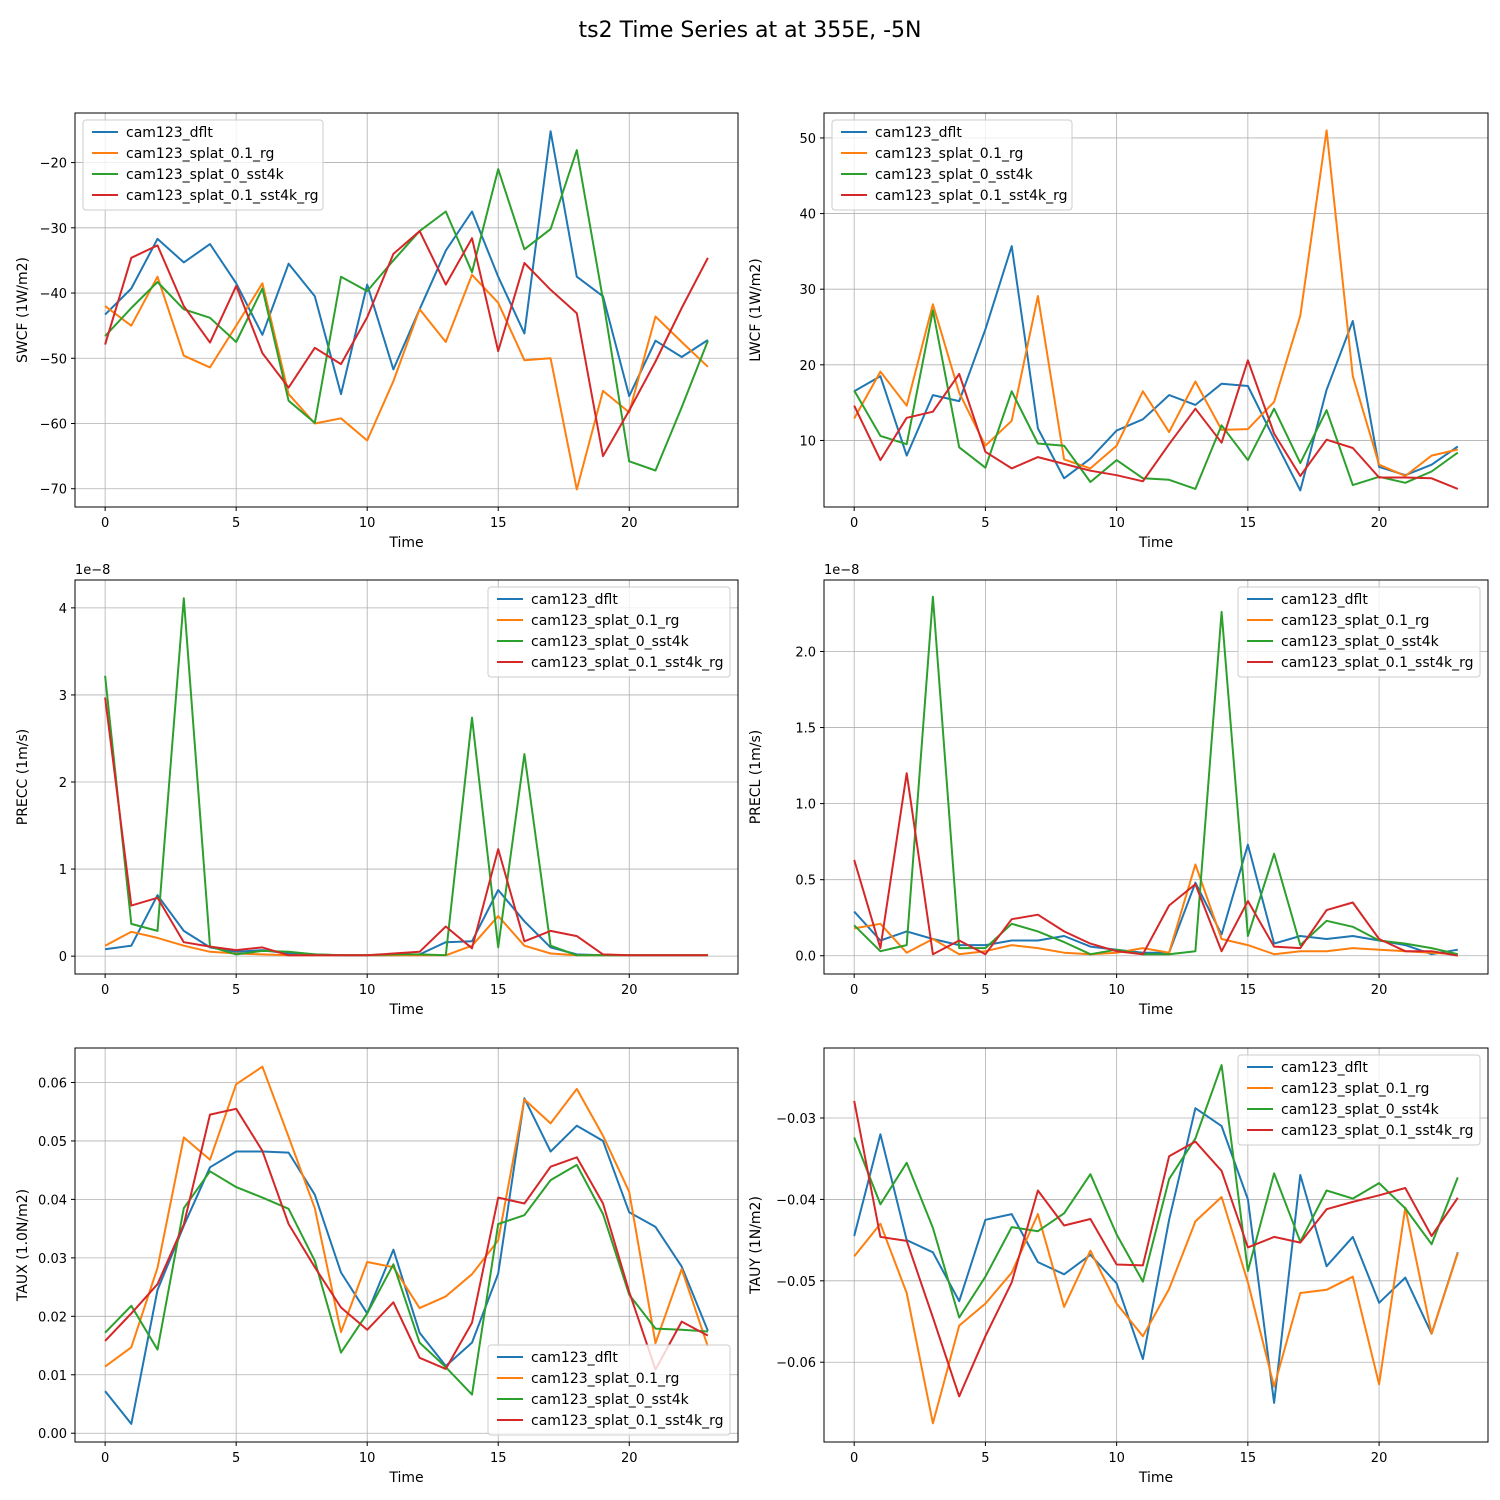 The height and width of the screenshot is (1500, 1500). What do you see at coordinates (807, 215) in the screenshot?
I see `panel-2-ytick-label: 40` at bounding box center [807, 215].